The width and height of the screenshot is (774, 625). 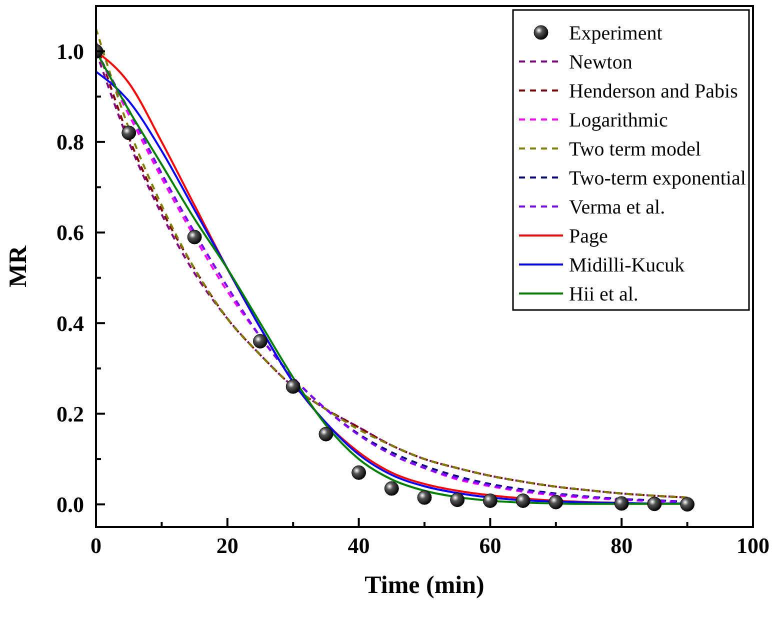 I want to click on legend-label: Henderson and Pabis, so click(x=653, y=91).